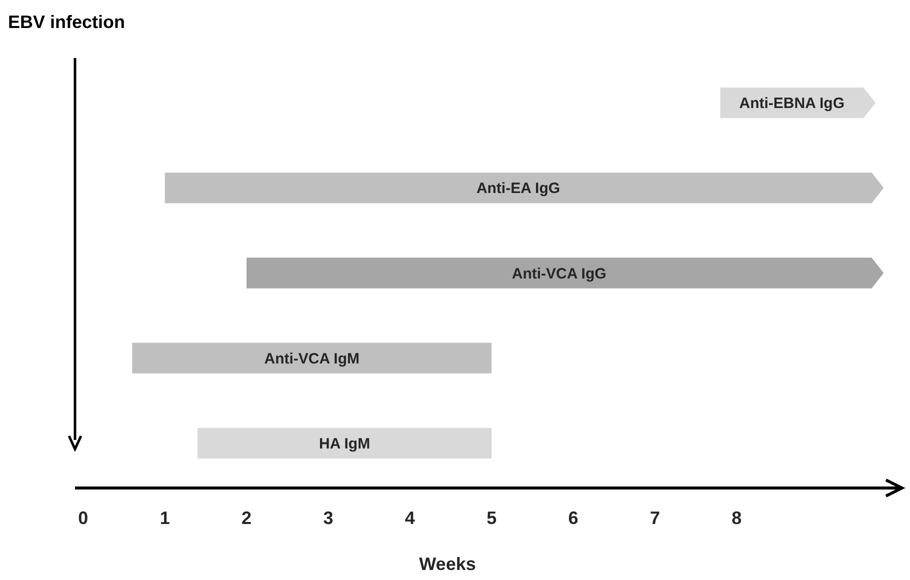  I want to click on x-tick-label: 2, so click(247, 518).